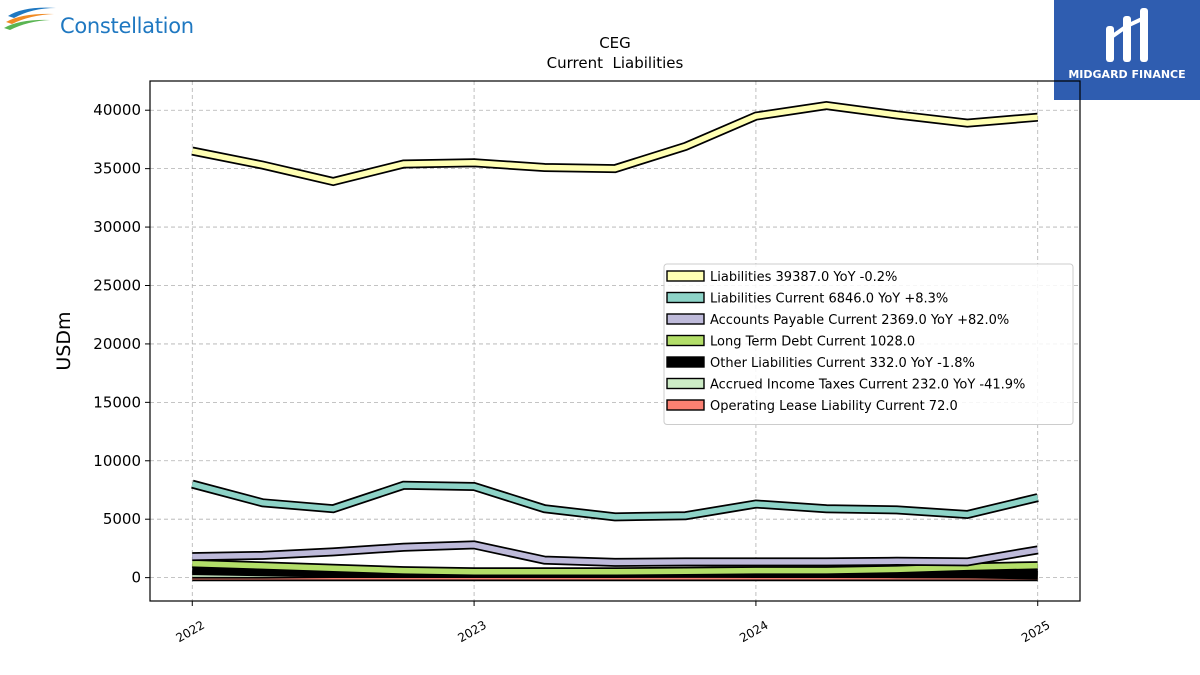  What do you see at coordinates (834, 406) in the screenshot?
I see `legend-label: Operating Lease Liability Current 72.0` at bounding box center [834, 406].